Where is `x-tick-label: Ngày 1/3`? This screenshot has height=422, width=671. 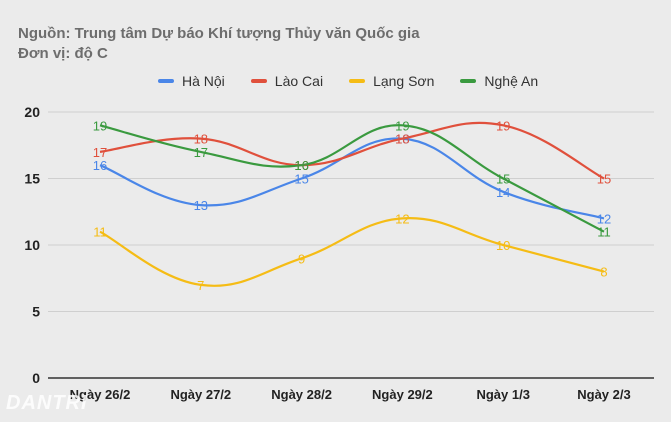
x-tick-label: Ngày 1/3 is located at coordinates (502, 394).